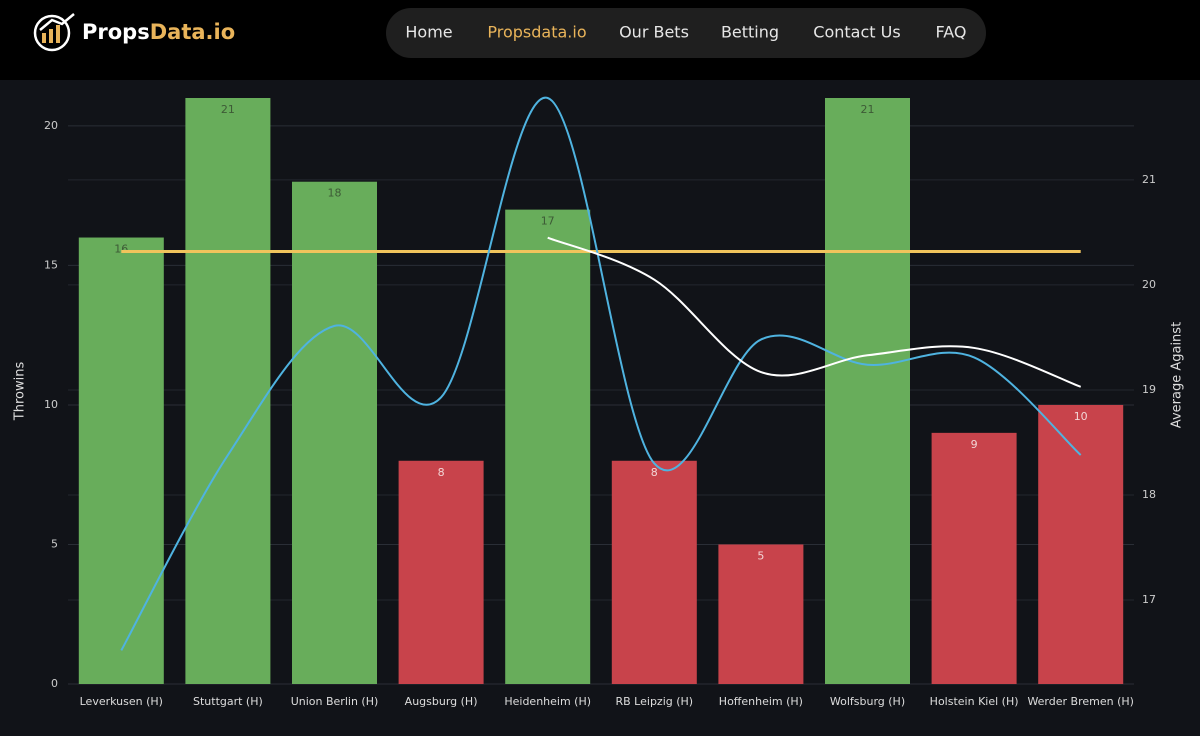 The height and width of the screenshot is (736, 1200). What do you see at coordinates (867, 701) in the screenshot?
I see `x-tick-label: Wolfsburg (H)` at bounding box center [867, 701].